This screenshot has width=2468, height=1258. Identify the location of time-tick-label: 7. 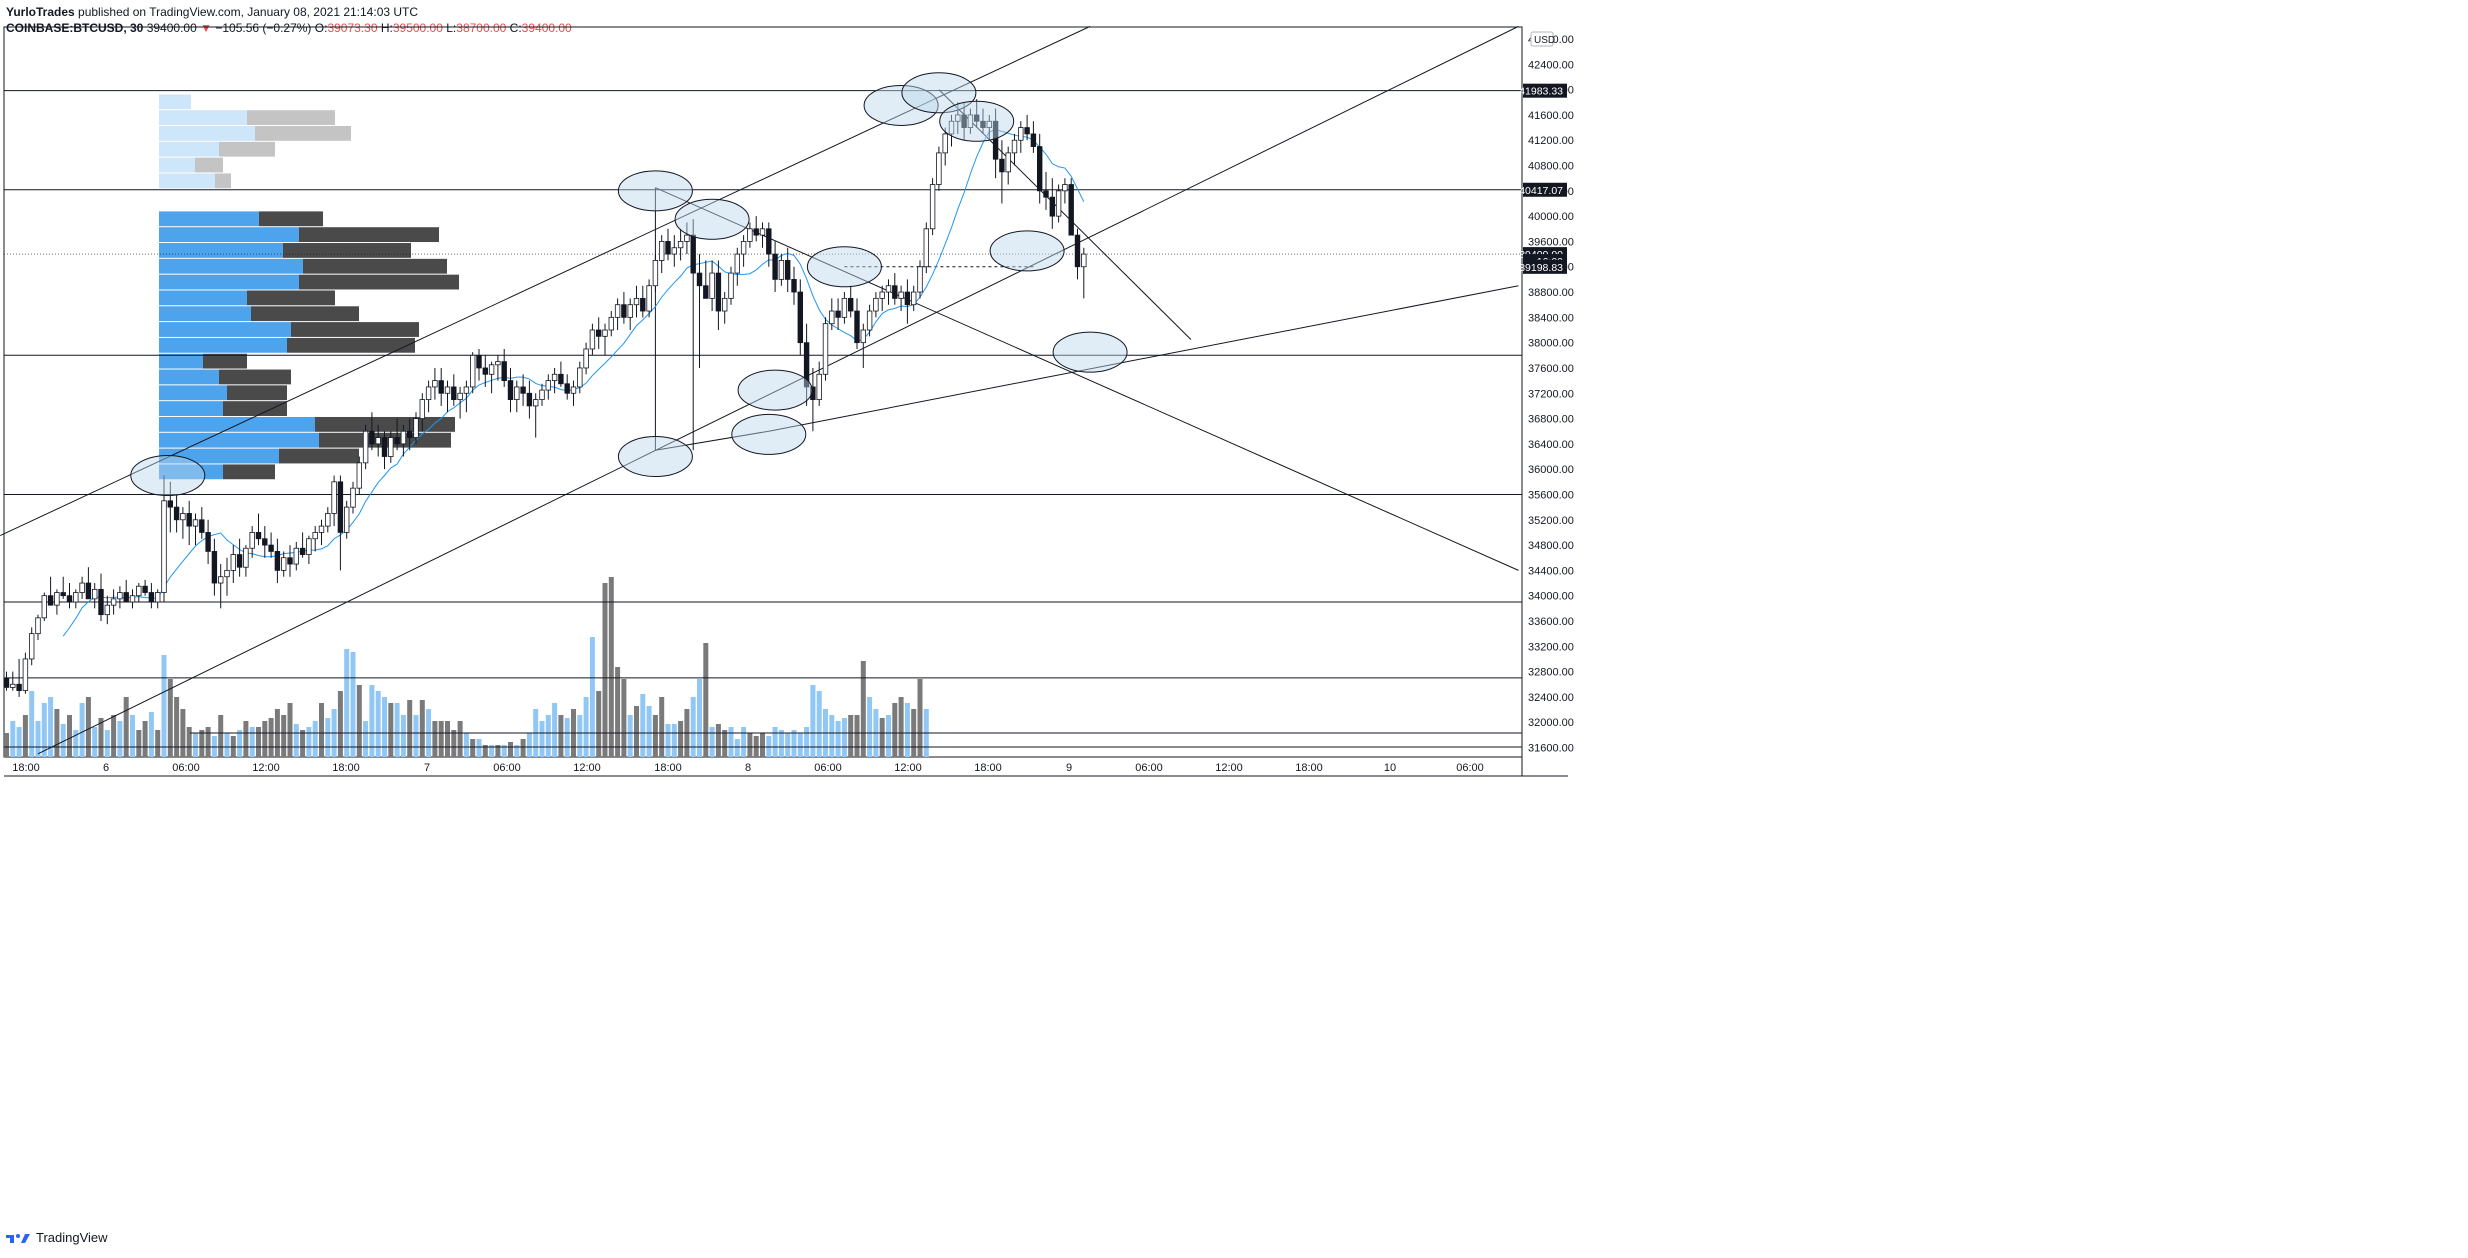
(427, 768).